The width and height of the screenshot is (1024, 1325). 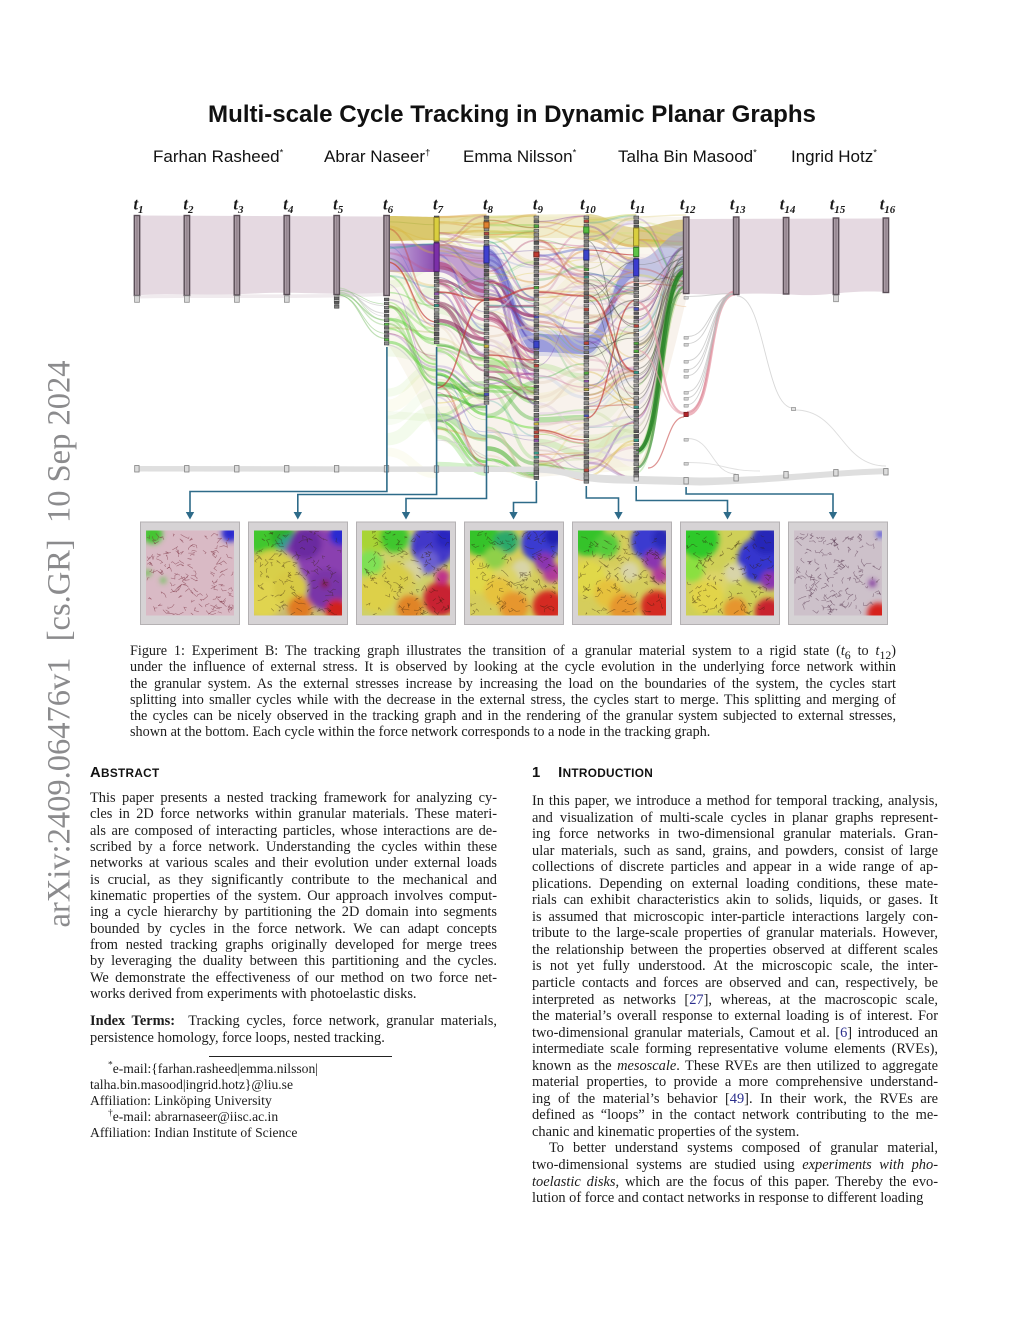 I want to click on svg-text: t15, so click(x=838, y=206).